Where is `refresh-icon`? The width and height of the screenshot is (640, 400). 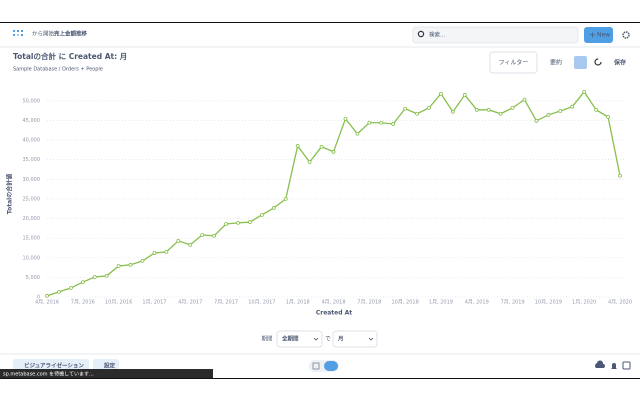 refresh-icon is located at coordinates (598, 62).